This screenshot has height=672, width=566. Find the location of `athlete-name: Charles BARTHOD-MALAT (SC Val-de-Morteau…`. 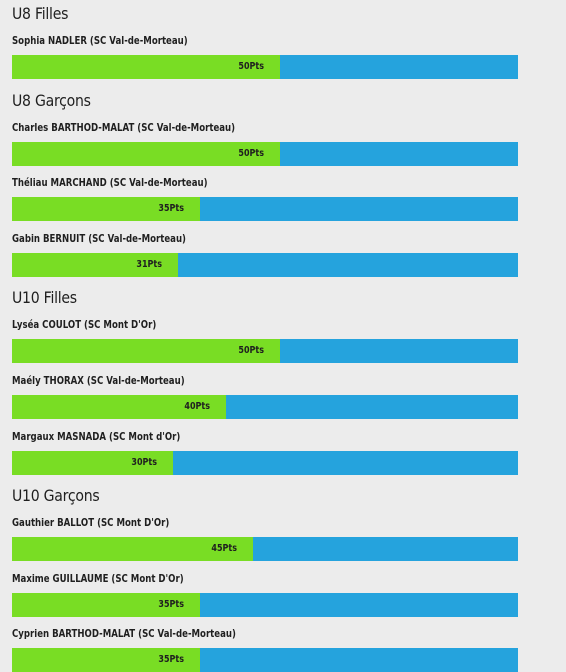

athlete-name: Charles BARTHOD-MALAT (SC Val-de-Morteau… is located at coordinates (124, 127).